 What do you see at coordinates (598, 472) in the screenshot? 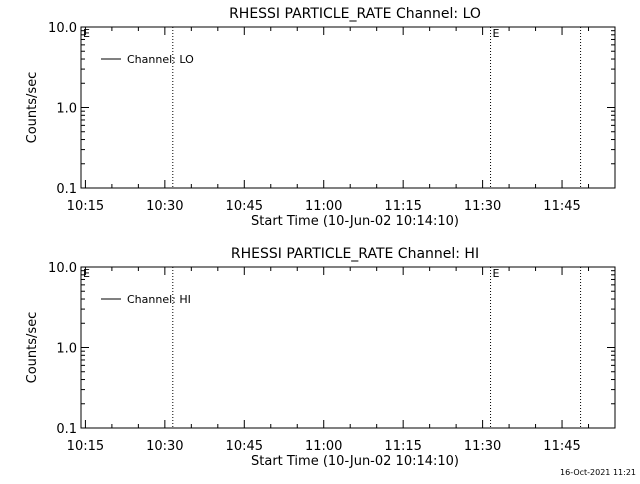
I see `footer-timestamp: 16-Oct-2021 11:21` at bounding box center [598, 472].